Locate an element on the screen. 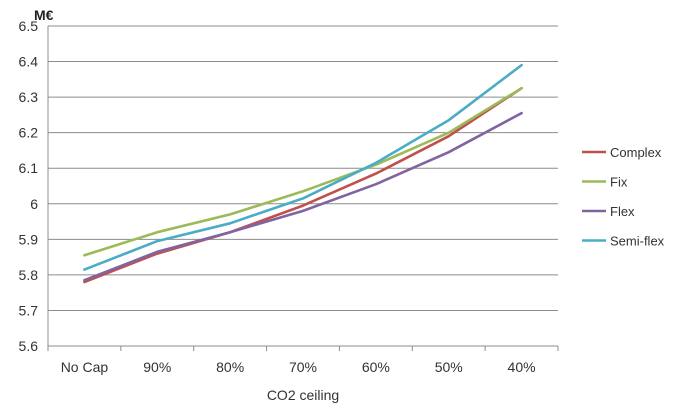 Image resolution: width=681 pixels, height=411 pixels. legend-label-semi-flex: Semi-flex is located at coordinates (637, 241).